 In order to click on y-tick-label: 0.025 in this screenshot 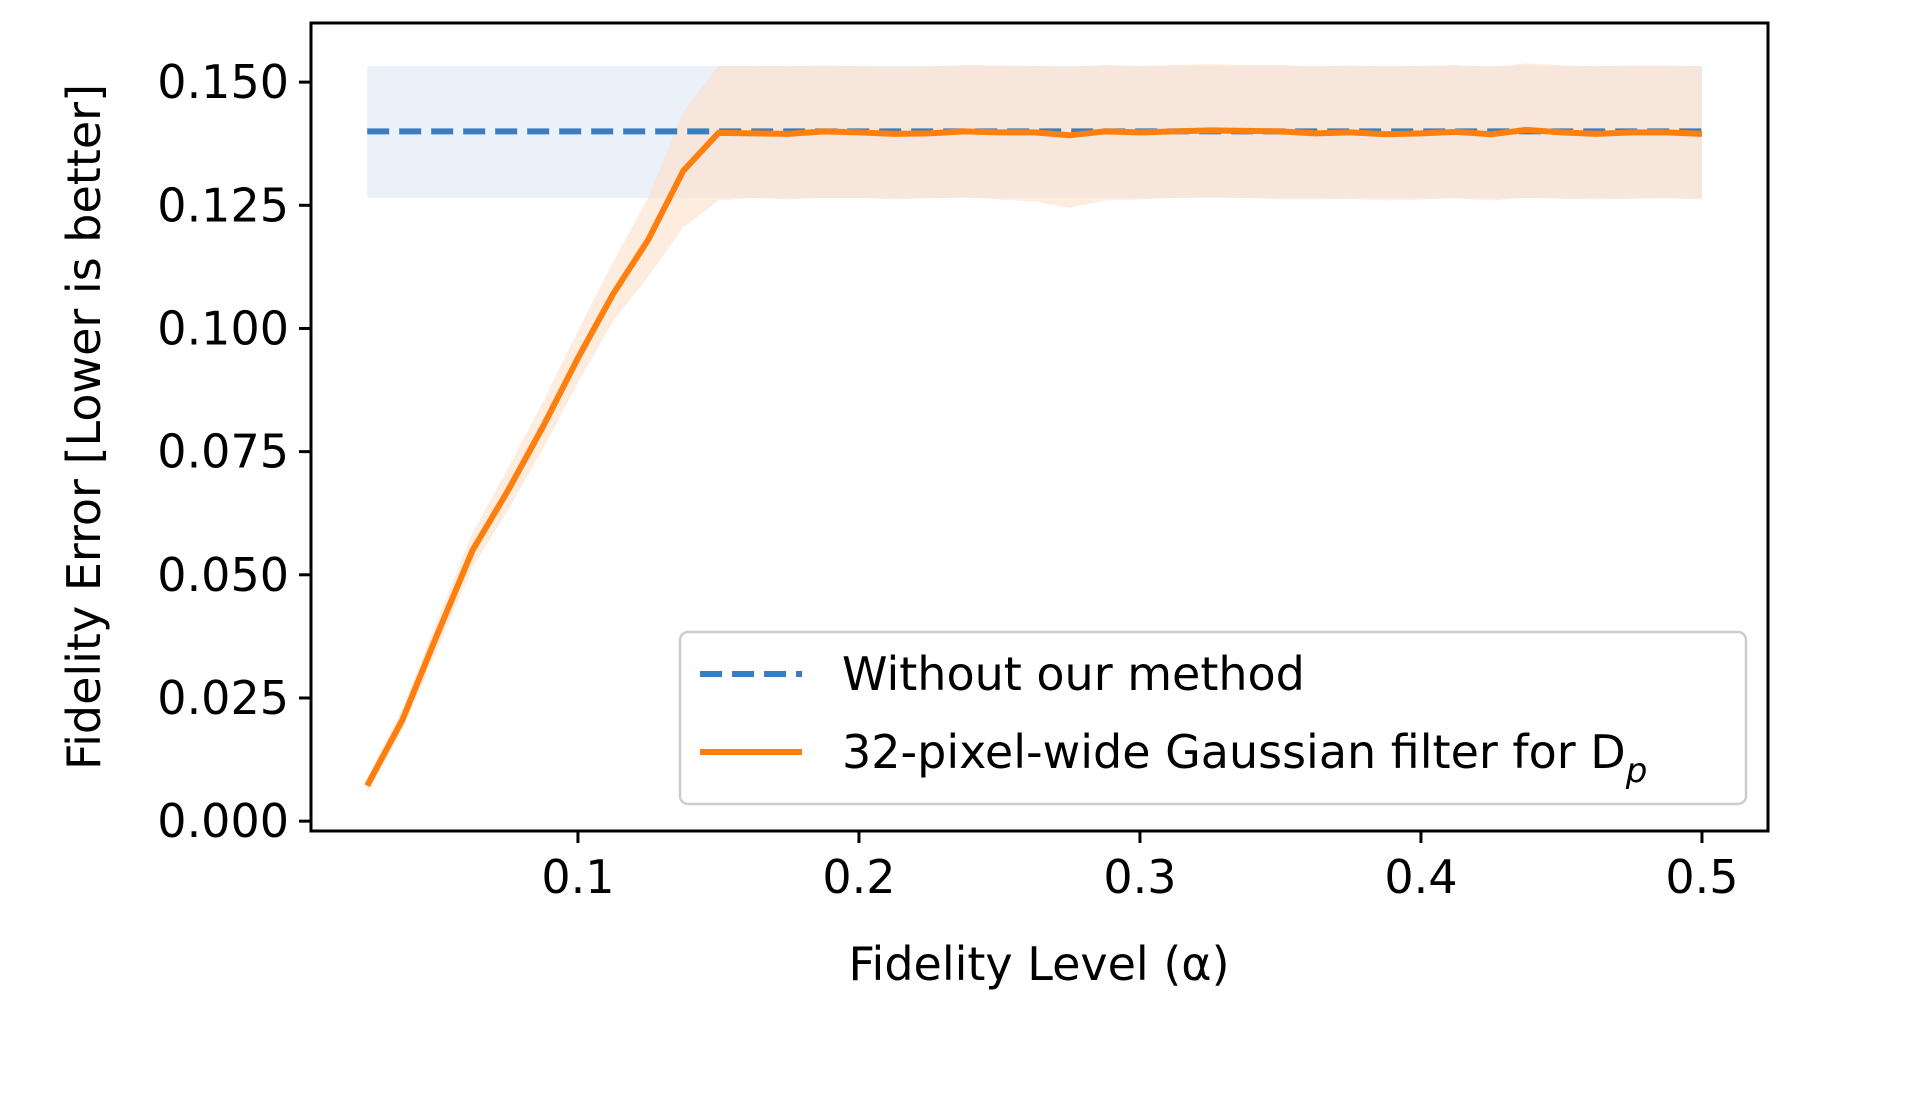, I will do `click(223, 698)`.